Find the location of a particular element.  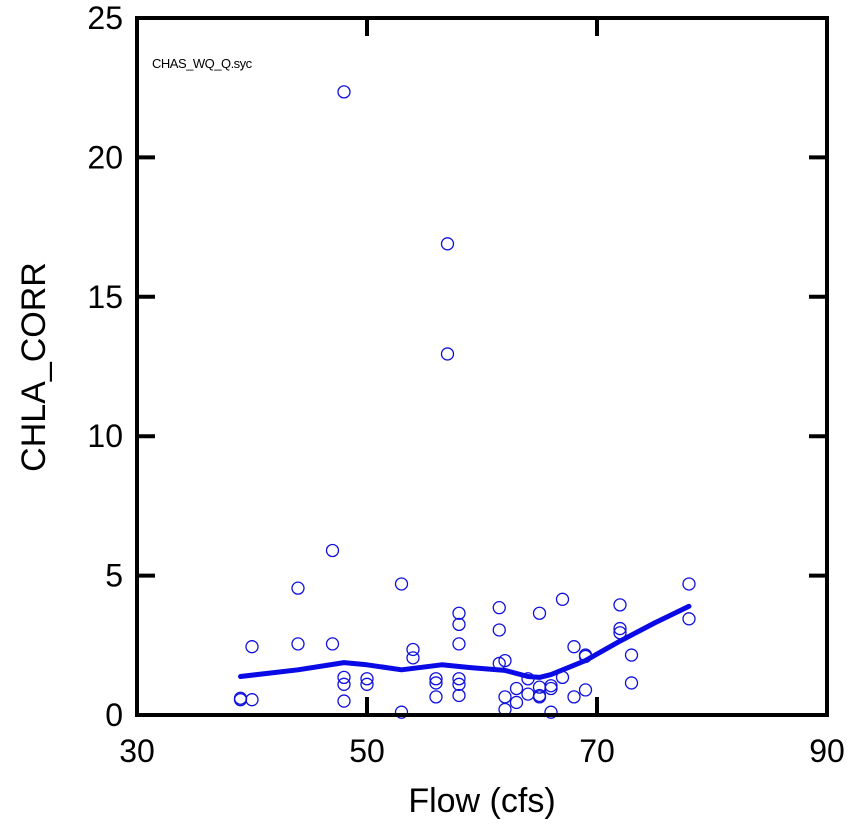

y-tick-label: 0 is located at coordinates (114, 715).